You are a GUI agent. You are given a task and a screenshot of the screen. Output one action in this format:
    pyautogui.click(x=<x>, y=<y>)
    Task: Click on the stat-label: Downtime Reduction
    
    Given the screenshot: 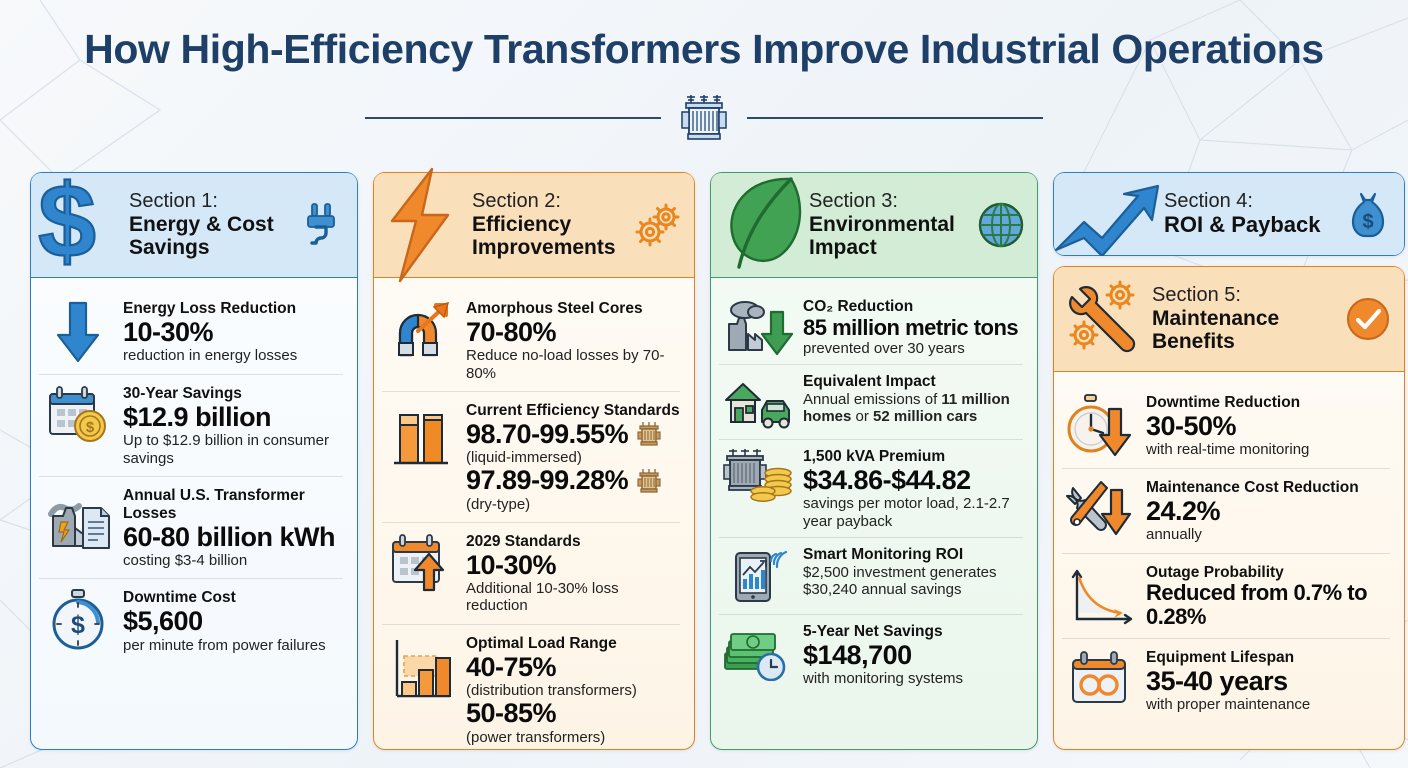 What is the action you would take?
    pyautogui.click(x=1223, y=402)
    